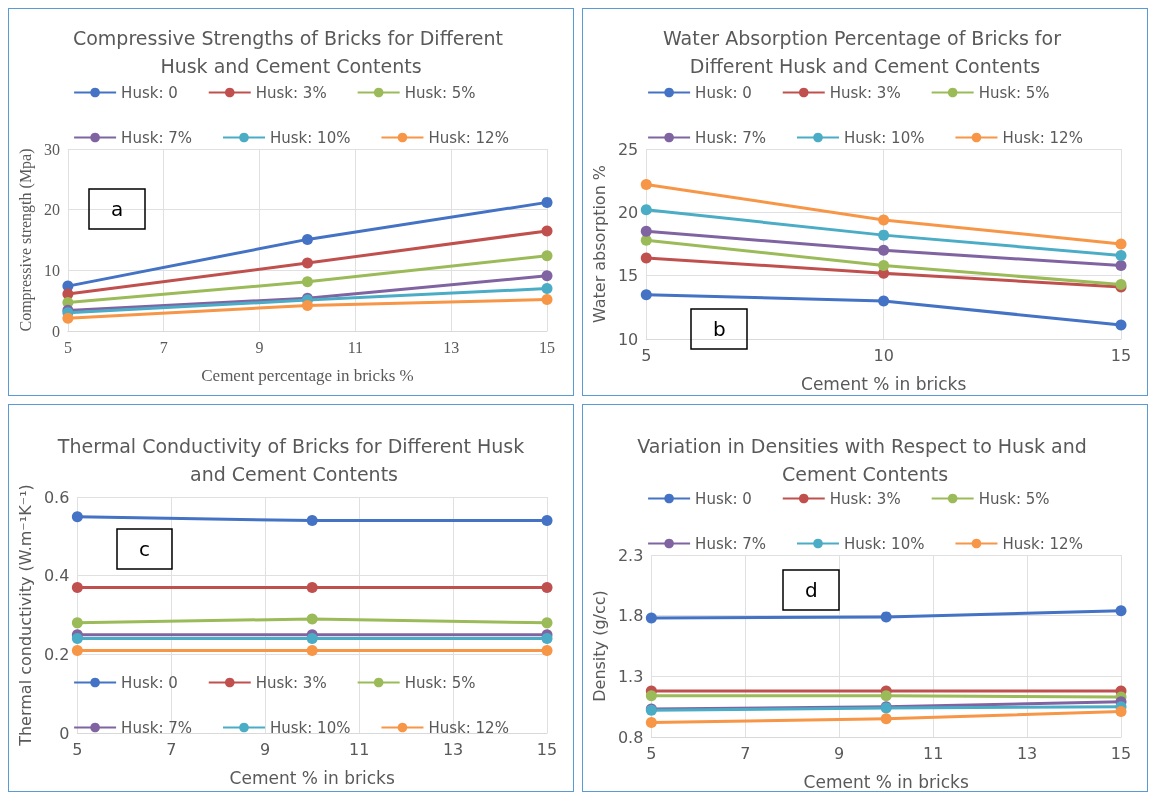 This screenshot has height=798, width=1156. What do you see at coordinates (144, 549) in the screenshot?
I see `annotation: c` at bounding box center [144, 549].